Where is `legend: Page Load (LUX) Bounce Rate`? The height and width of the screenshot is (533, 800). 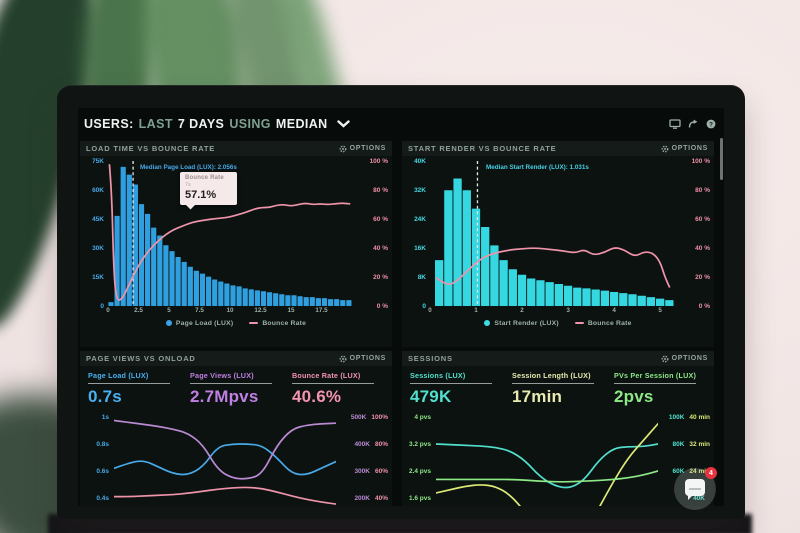 legend: Page Load (LUX) Bounce Rate is located at coordinates (236, 323).